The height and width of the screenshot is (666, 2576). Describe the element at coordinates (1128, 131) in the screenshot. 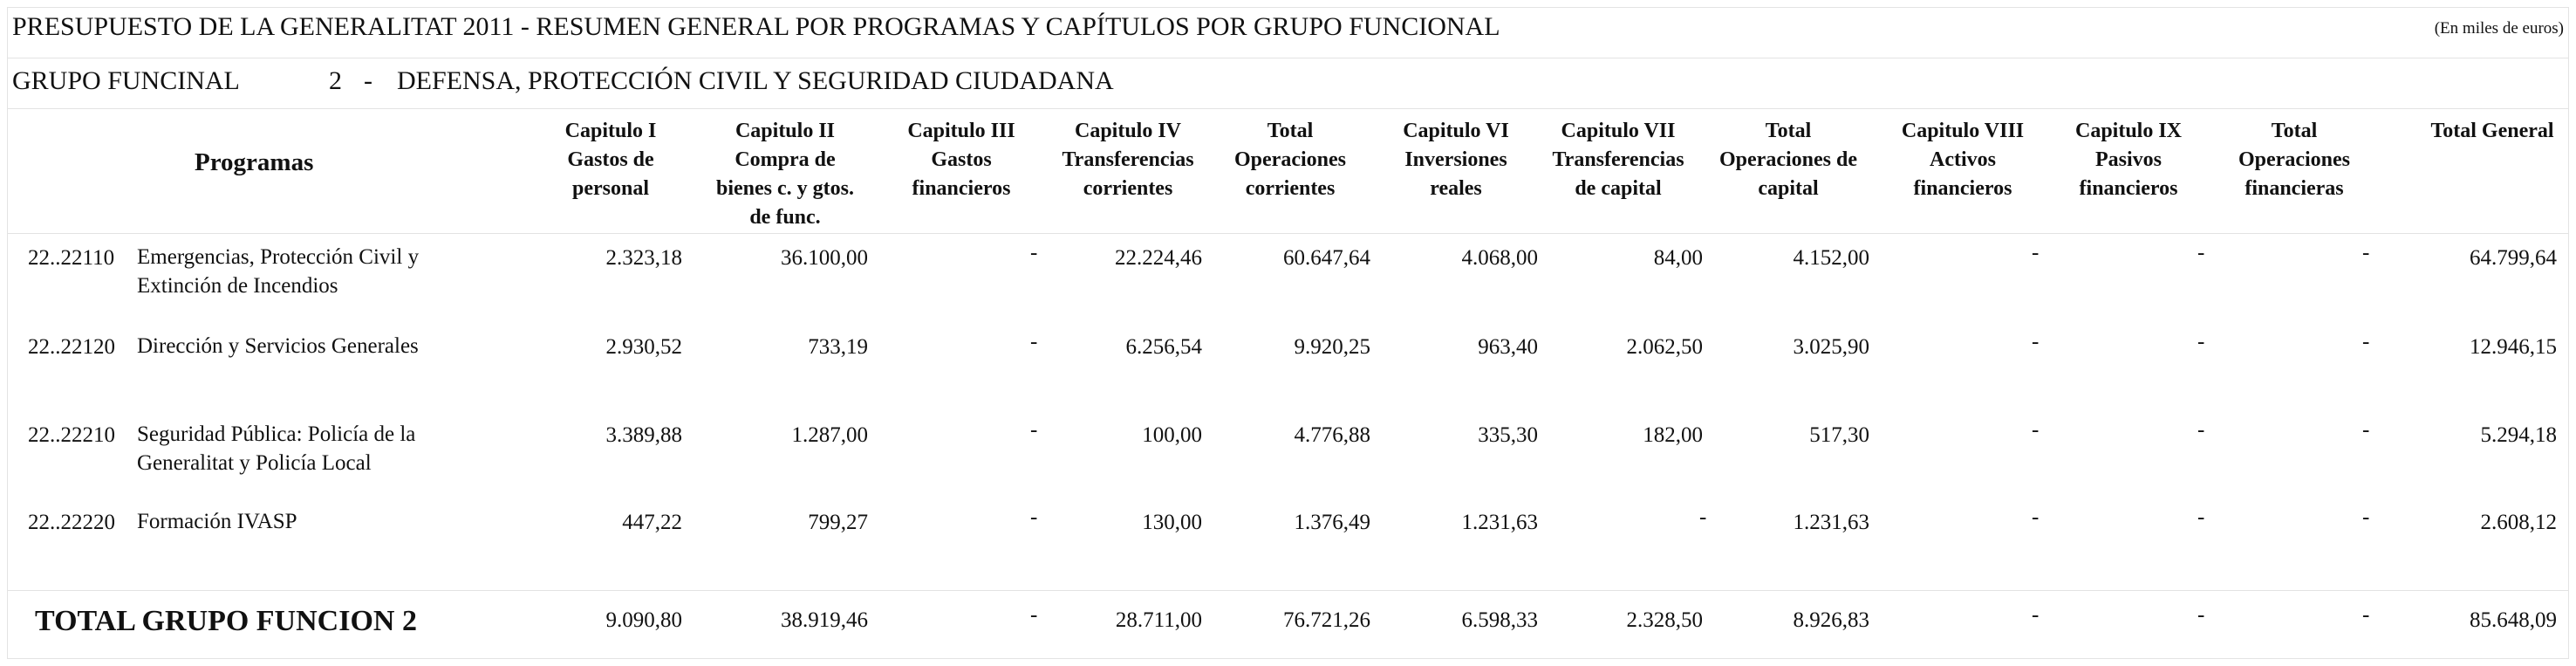

I see `column-header-line: Capitulo IV` at that location.